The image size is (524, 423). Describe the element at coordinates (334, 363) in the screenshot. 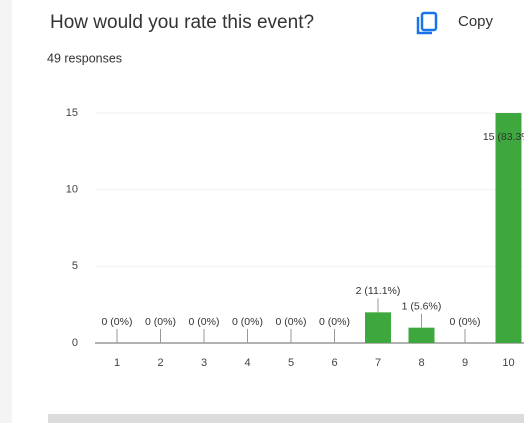

I see `x-tick-label: 6` at that location.